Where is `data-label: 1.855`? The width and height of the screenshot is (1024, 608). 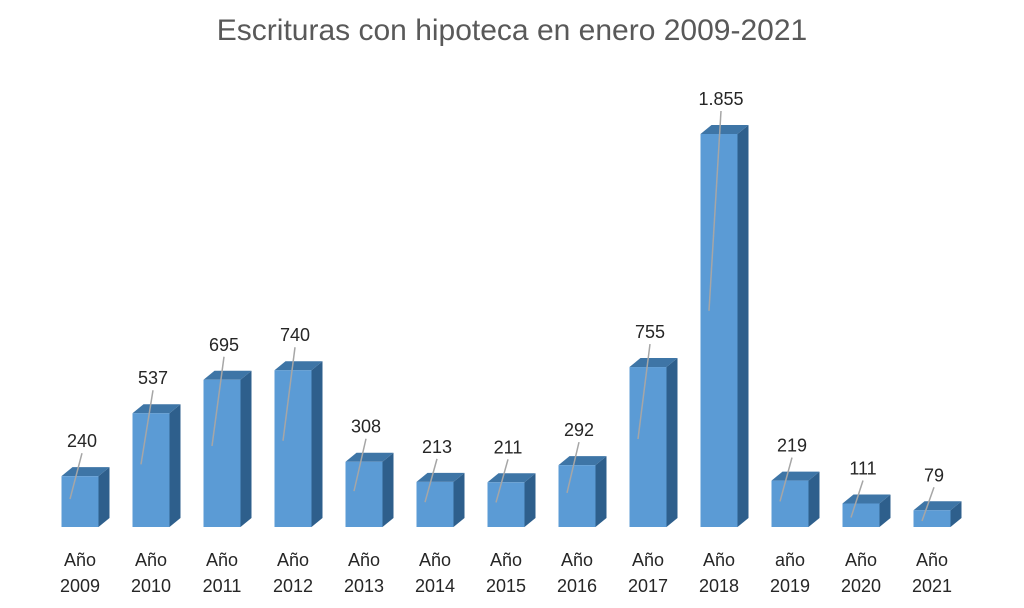 data-label: 1.855 is located at coordinates (720, 99).